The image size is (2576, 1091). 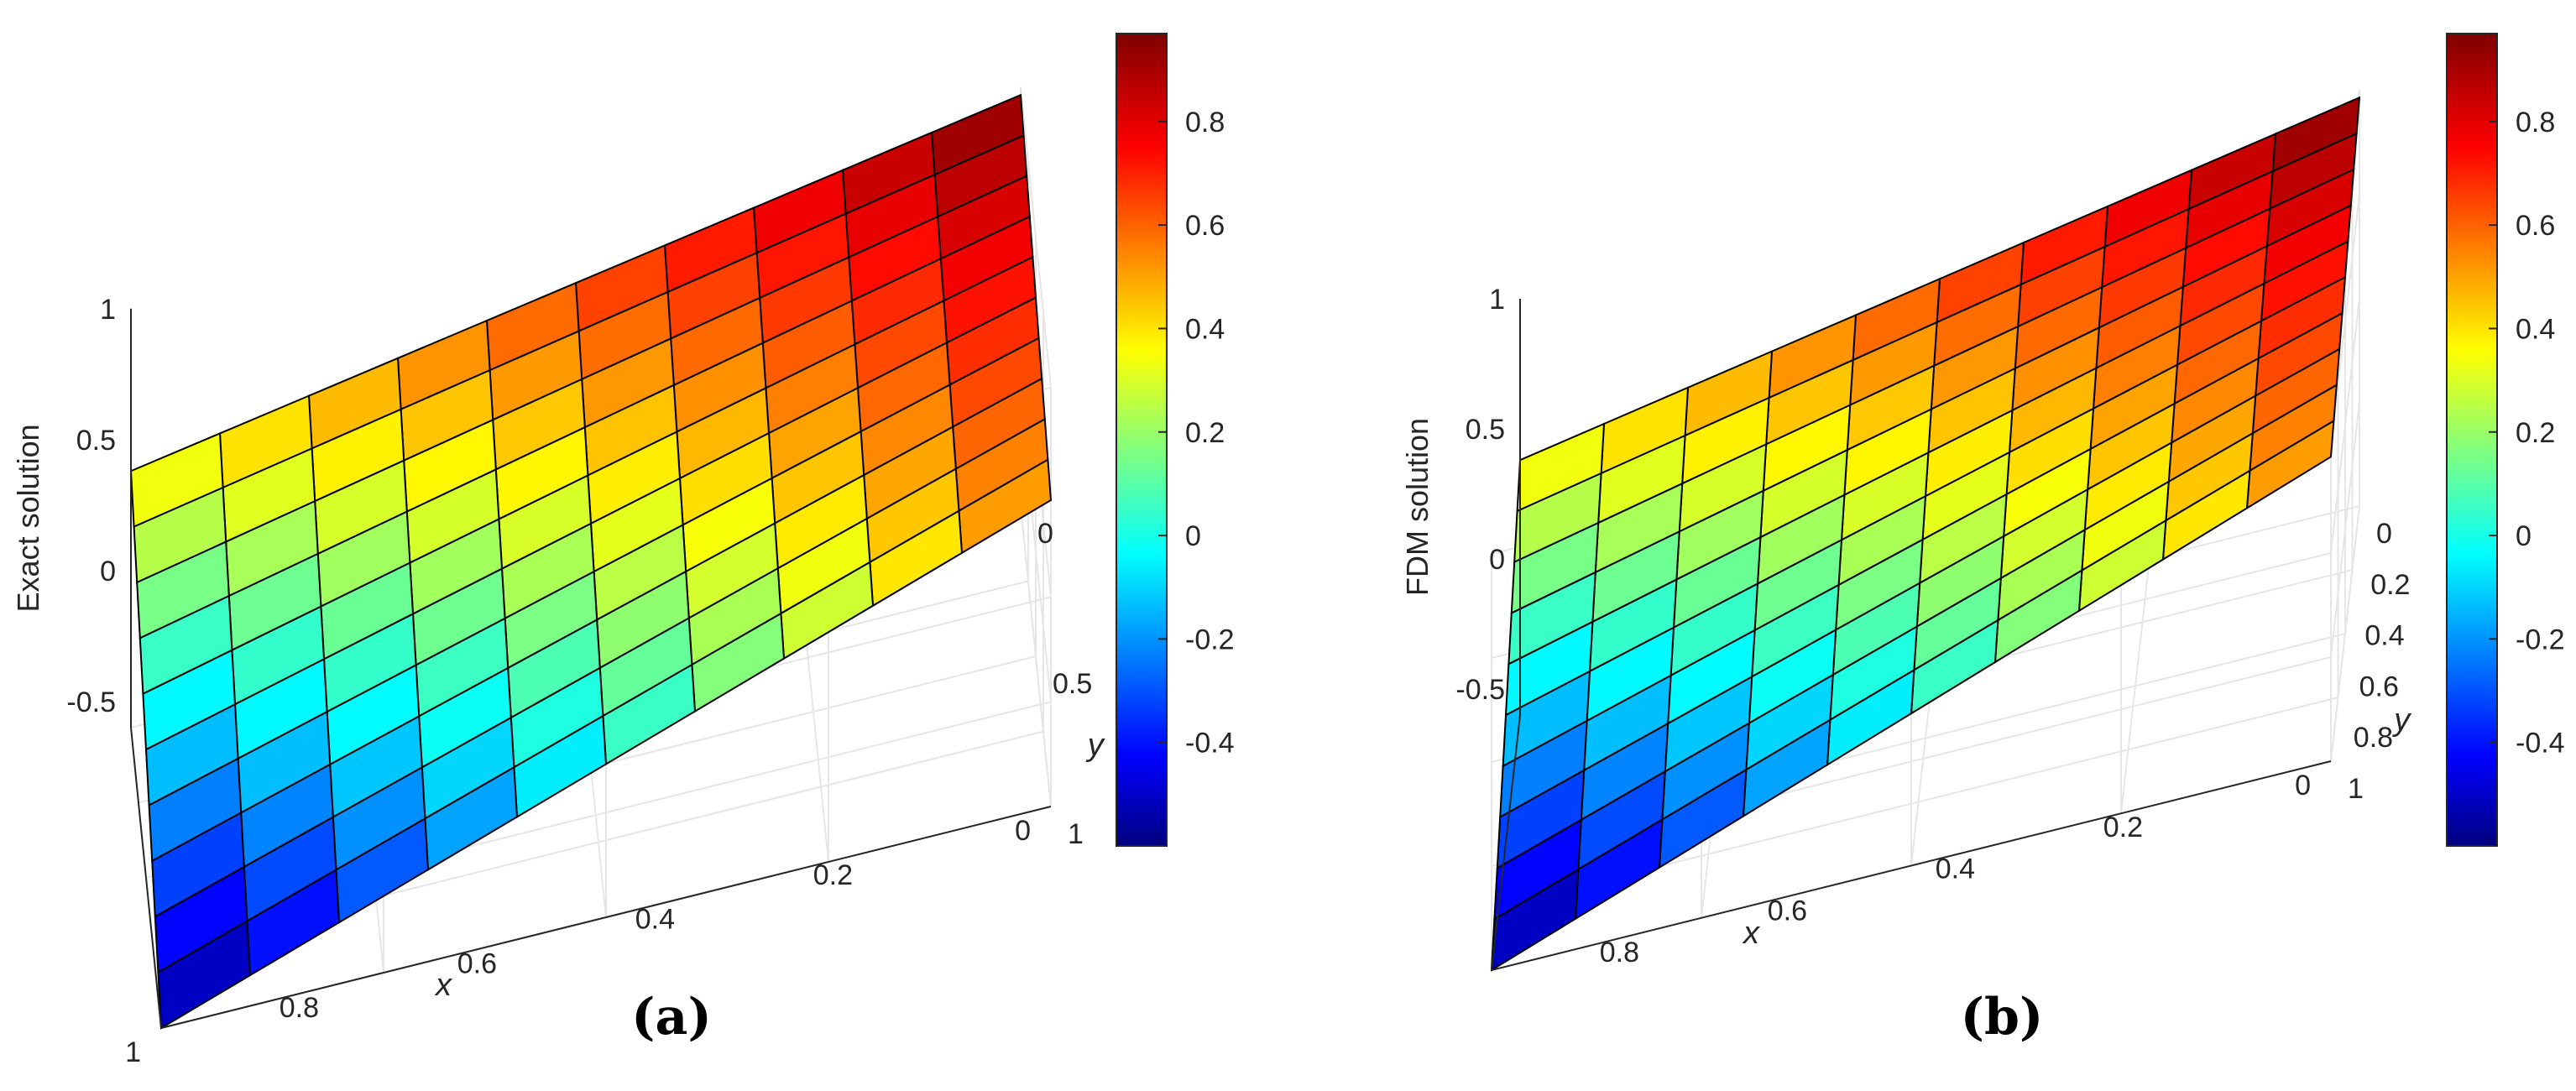 What do you see at coordinates (2373, 738) in the screenshot?
I see `y-tick-label: 0.8` at bounding box center [2373, 738].